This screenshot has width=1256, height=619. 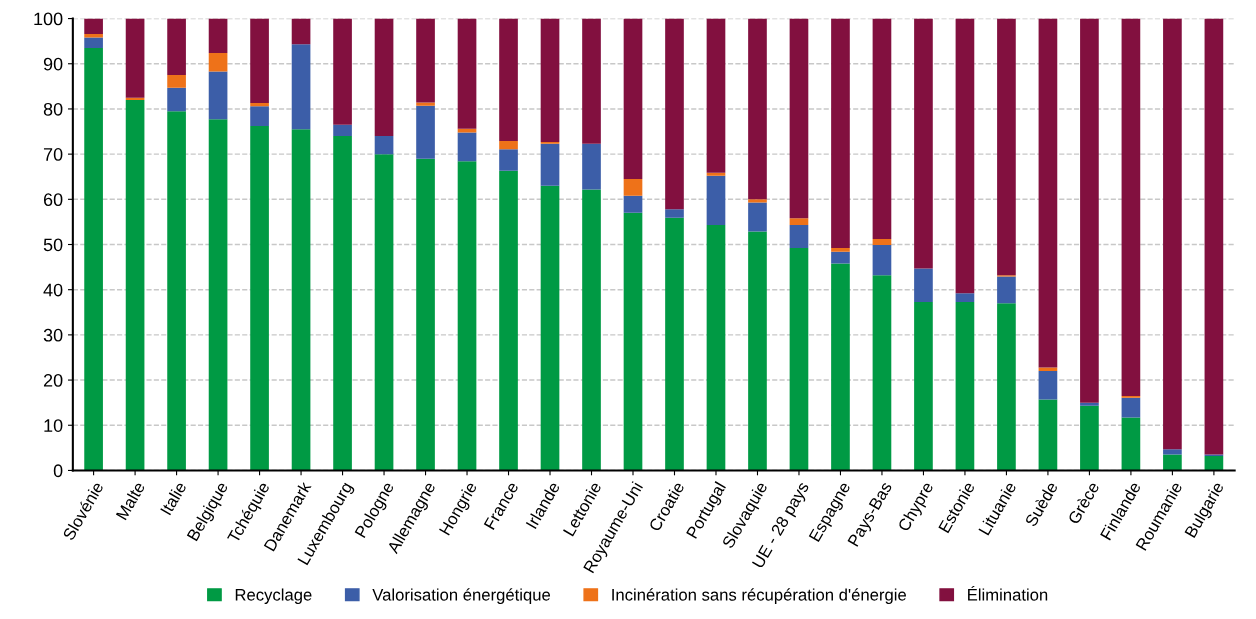 I want to click on legend-label: Incinération sans récupération d'énergie, so click(x=759, y=596).